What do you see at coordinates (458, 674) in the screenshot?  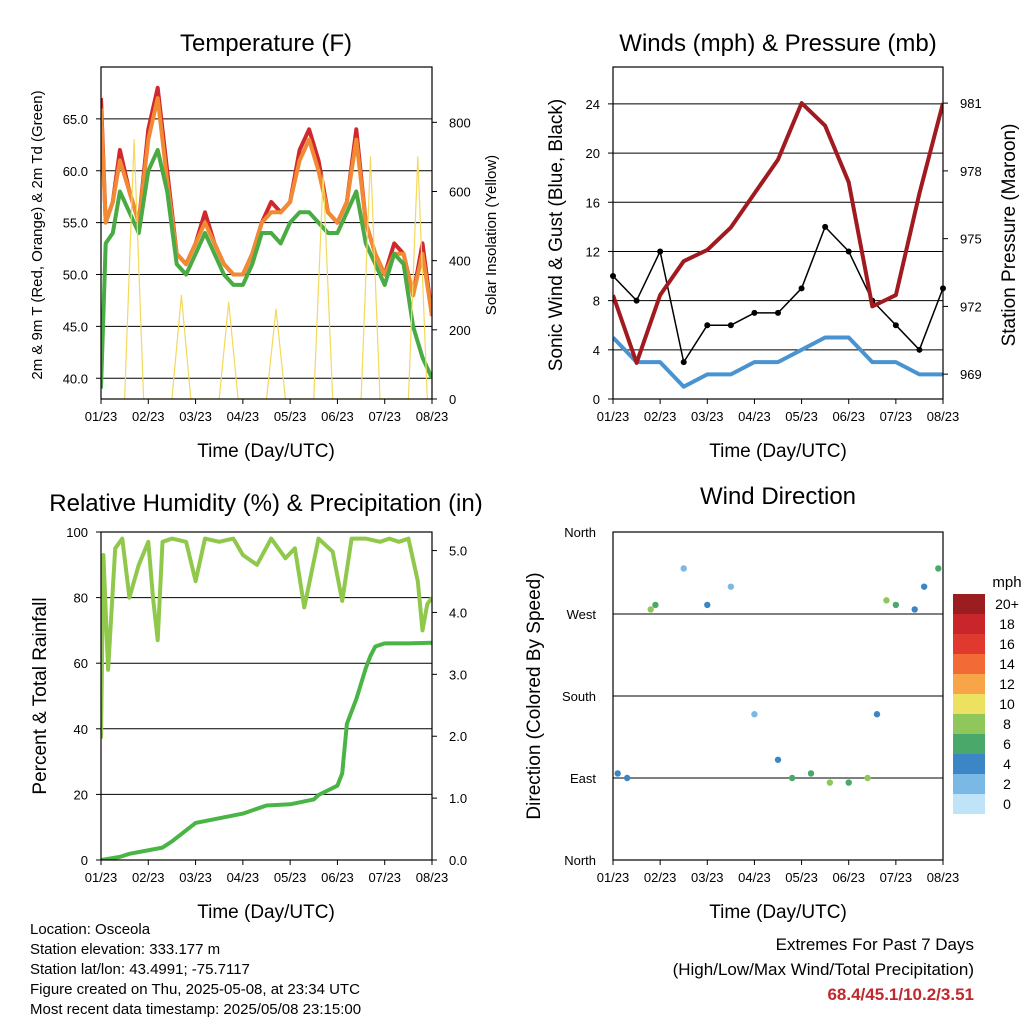 I see `y2-tick-label: 3.0` at bounding box center [458, 674].